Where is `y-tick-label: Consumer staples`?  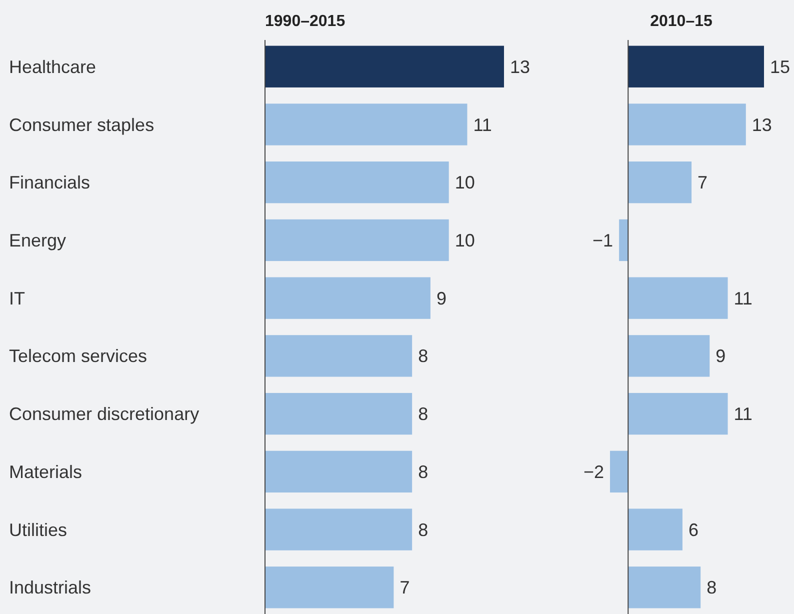
y-tick-label: Consumer staples is located at coordinates (81, 124).